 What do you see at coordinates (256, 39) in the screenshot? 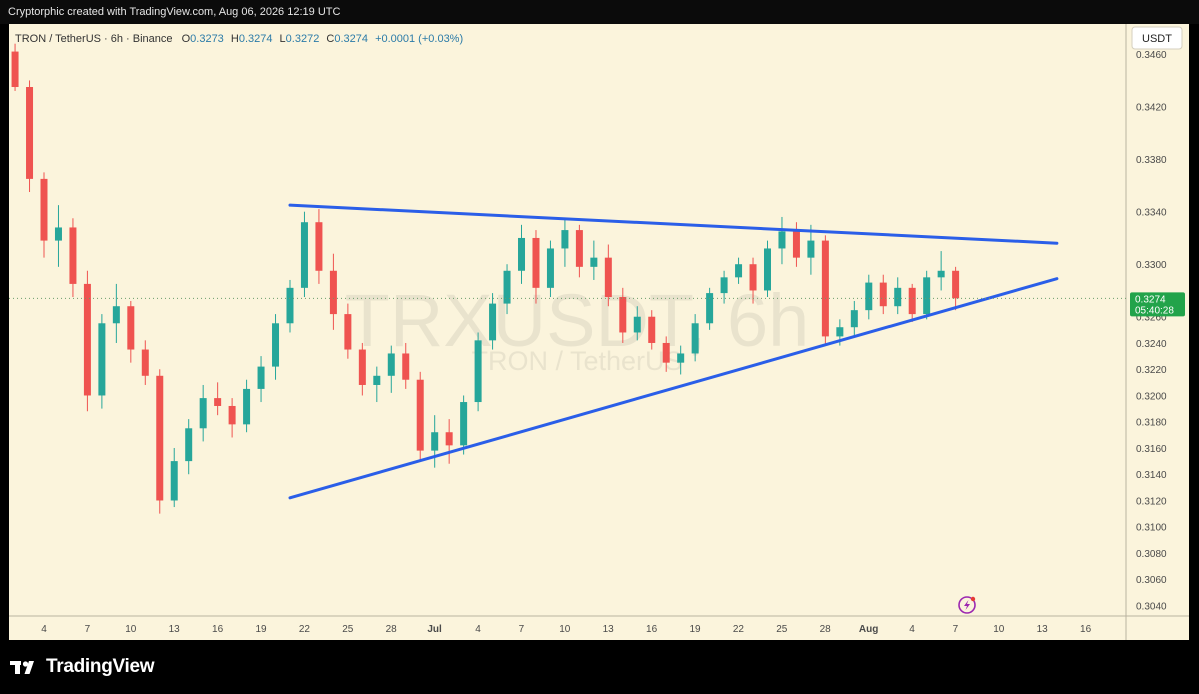
I see `legend-high: 0.3274` at bounding box center [256, 39].